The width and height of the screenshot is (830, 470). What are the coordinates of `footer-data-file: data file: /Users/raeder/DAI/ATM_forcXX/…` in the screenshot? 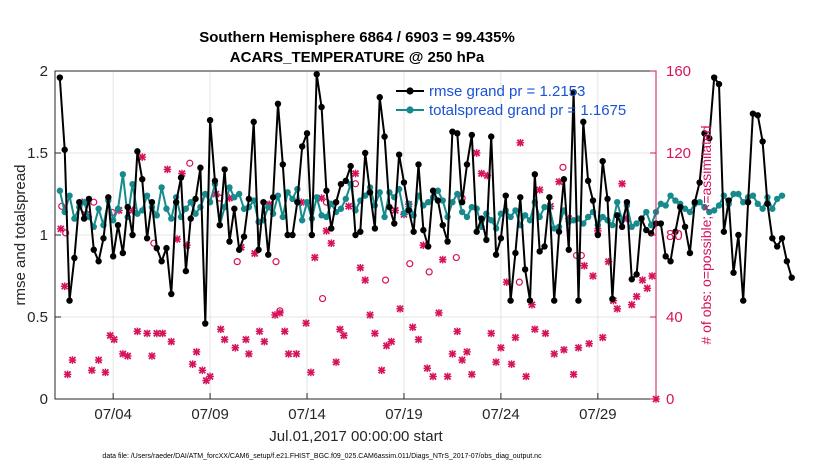 It's located at (322, 456).